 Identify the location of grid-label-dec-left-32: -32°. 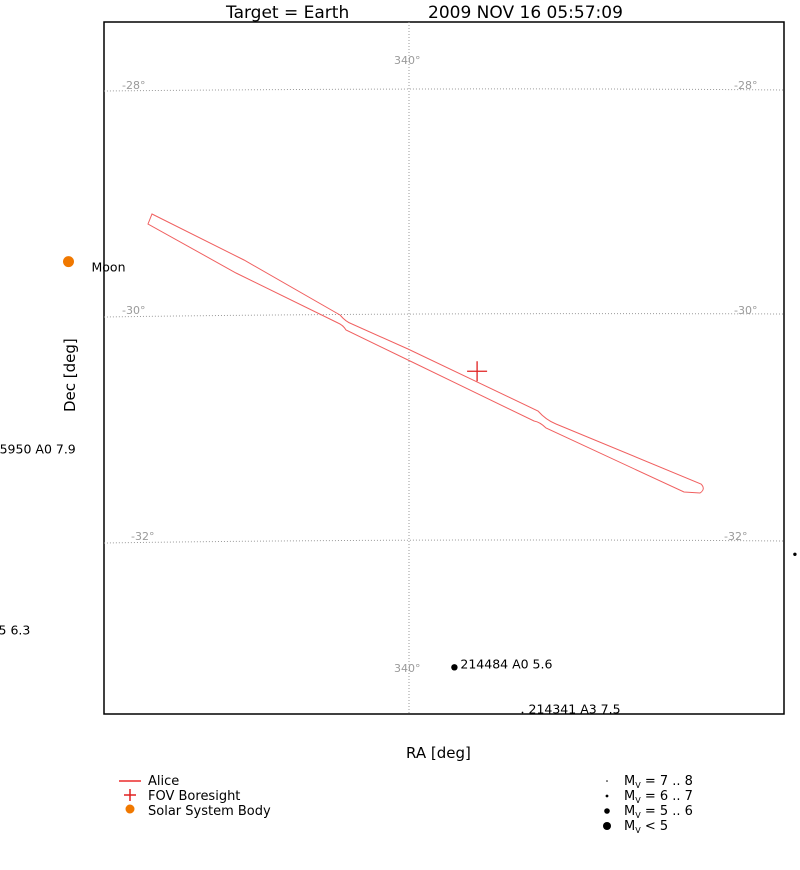
(142, 536).